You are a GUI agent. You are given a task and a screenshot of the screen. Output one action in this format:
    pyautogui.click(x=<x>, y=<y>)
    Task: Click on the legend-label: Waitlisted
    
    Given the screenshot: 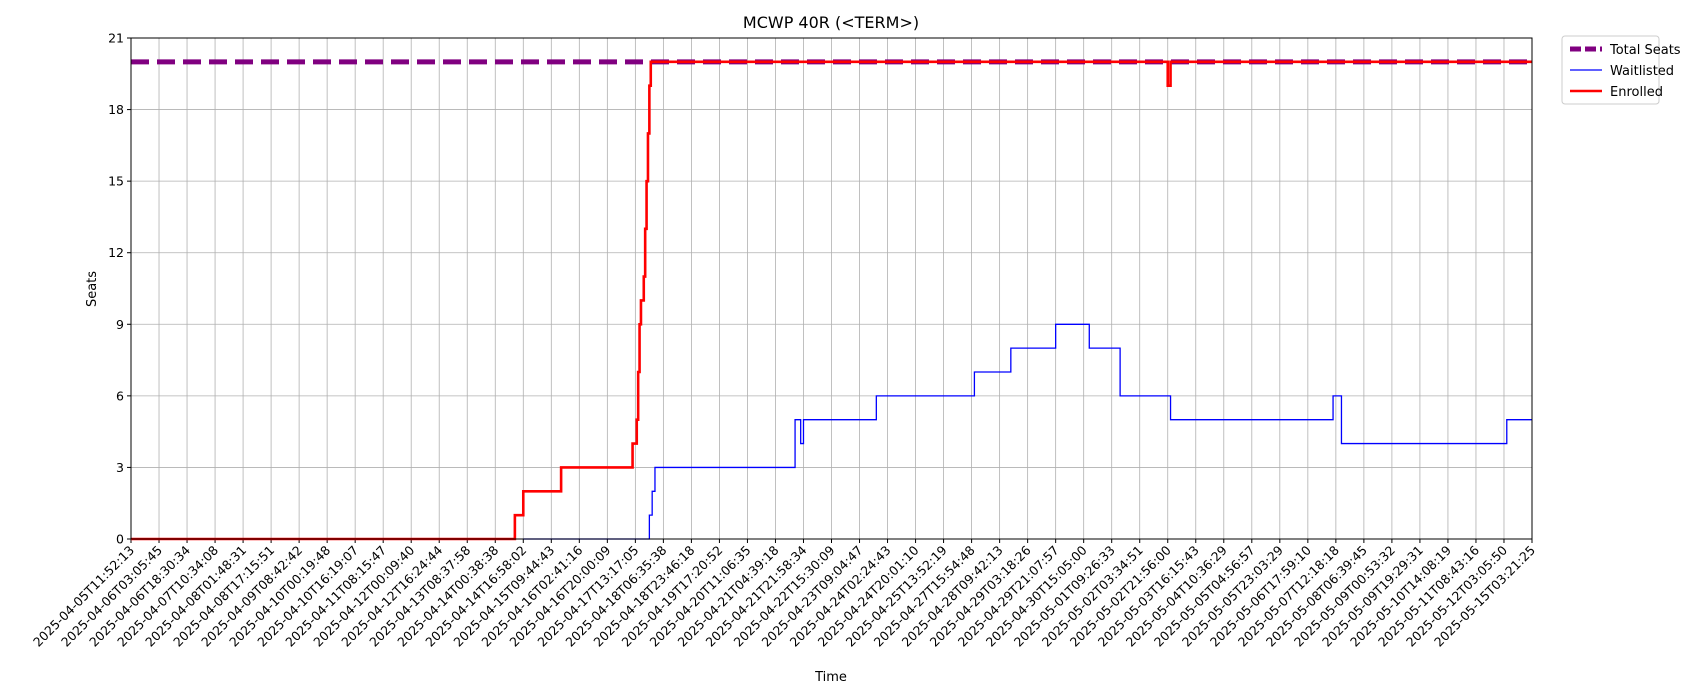 What is the action you would take?
    pyautogui.click(x=1642, y=71)
    